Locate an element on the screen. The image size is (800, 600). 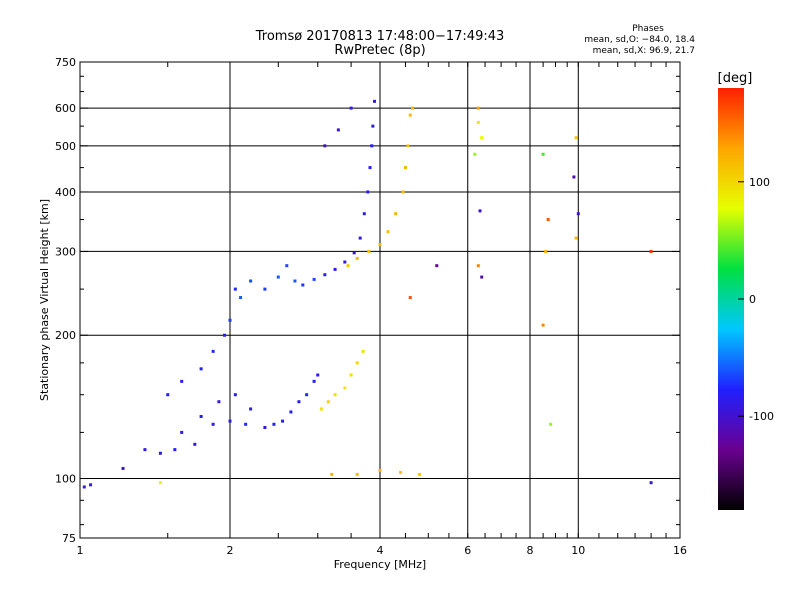
colorbar-label: [deg] is located at coordinates (735, 78).